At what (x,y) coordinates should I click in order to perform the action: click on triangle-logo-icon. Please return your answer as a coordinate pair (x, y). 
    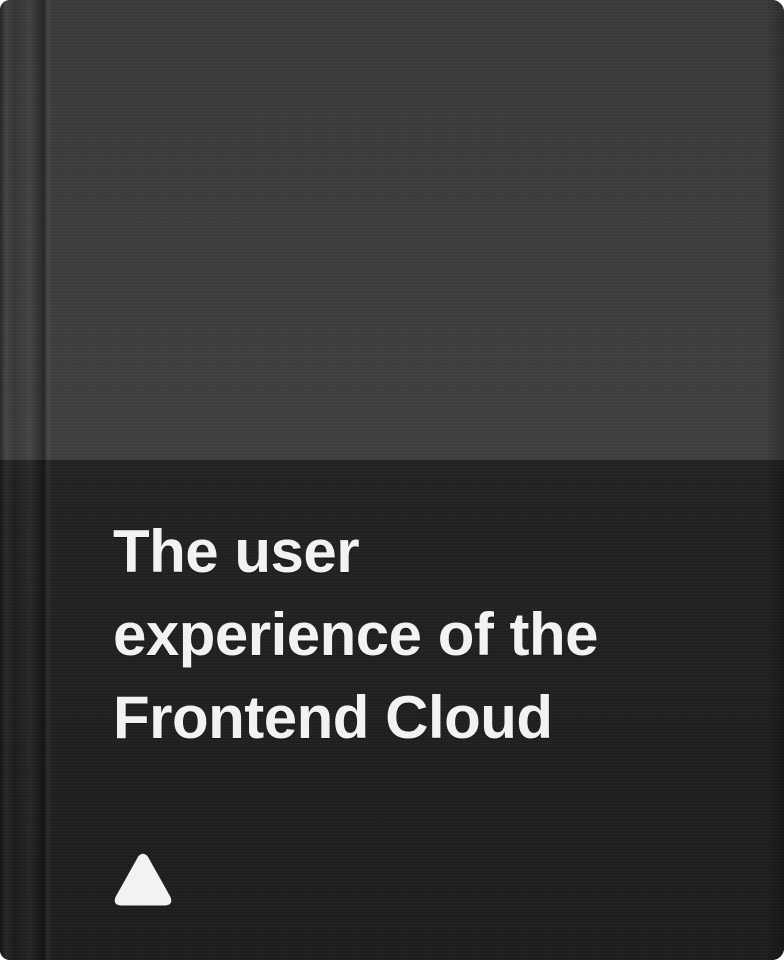
    Looking at the image, I should click on (143, 879).